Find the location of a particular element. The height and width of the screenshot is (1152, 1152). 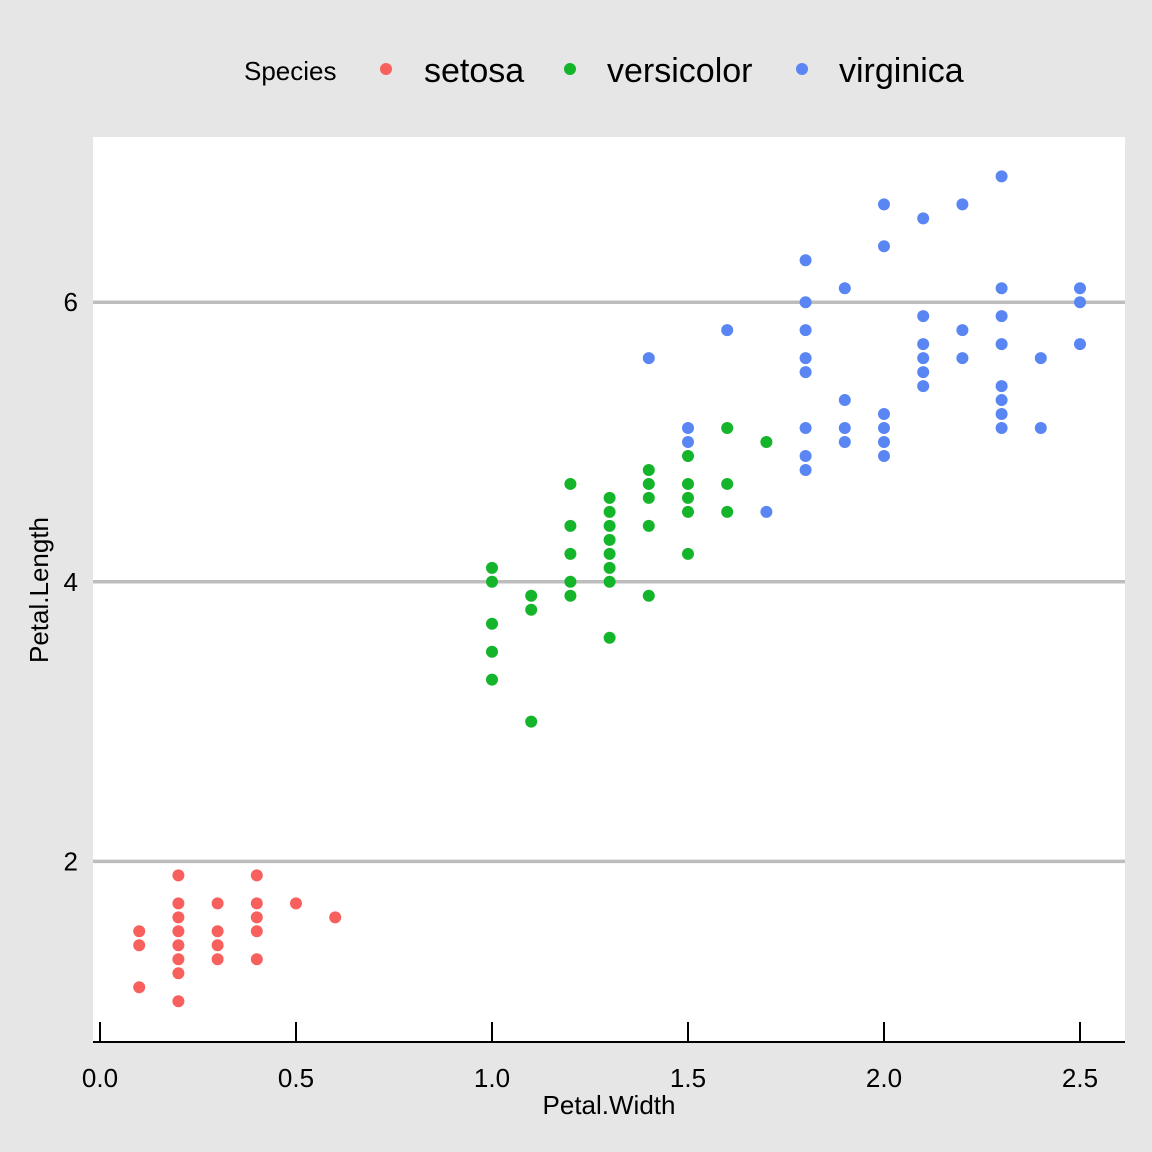

legend-label-virginica: virginica is located at coordinates (901, 71).